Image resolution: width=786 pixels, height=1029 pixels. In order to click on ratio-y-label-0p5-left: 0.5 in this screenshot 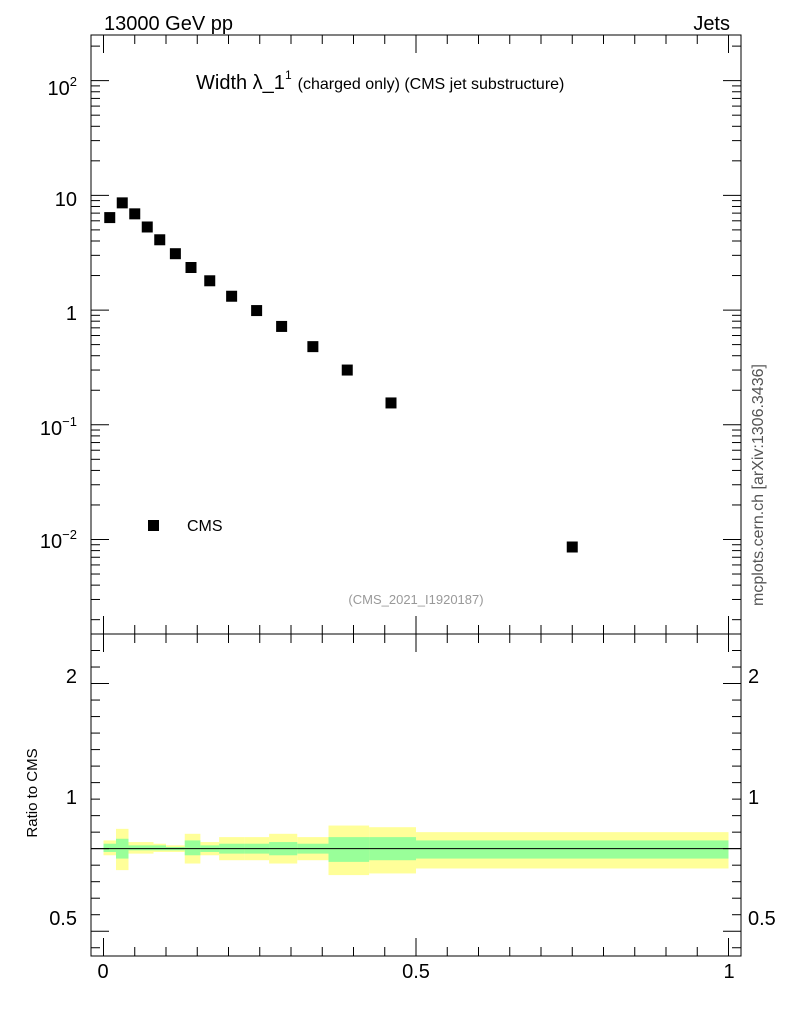, I will do `click(63, 919)`.